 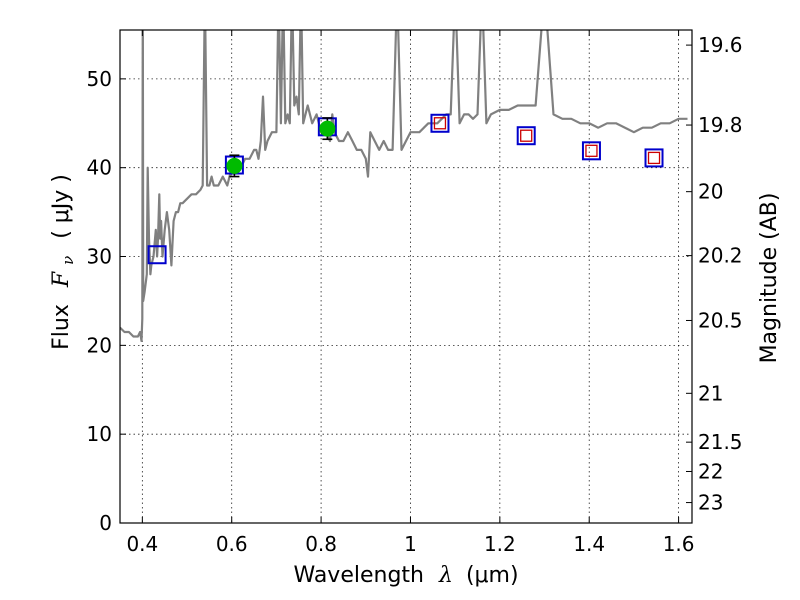 I want to click on x-tick-label-1: 0.6, so click(x=232, y=544).